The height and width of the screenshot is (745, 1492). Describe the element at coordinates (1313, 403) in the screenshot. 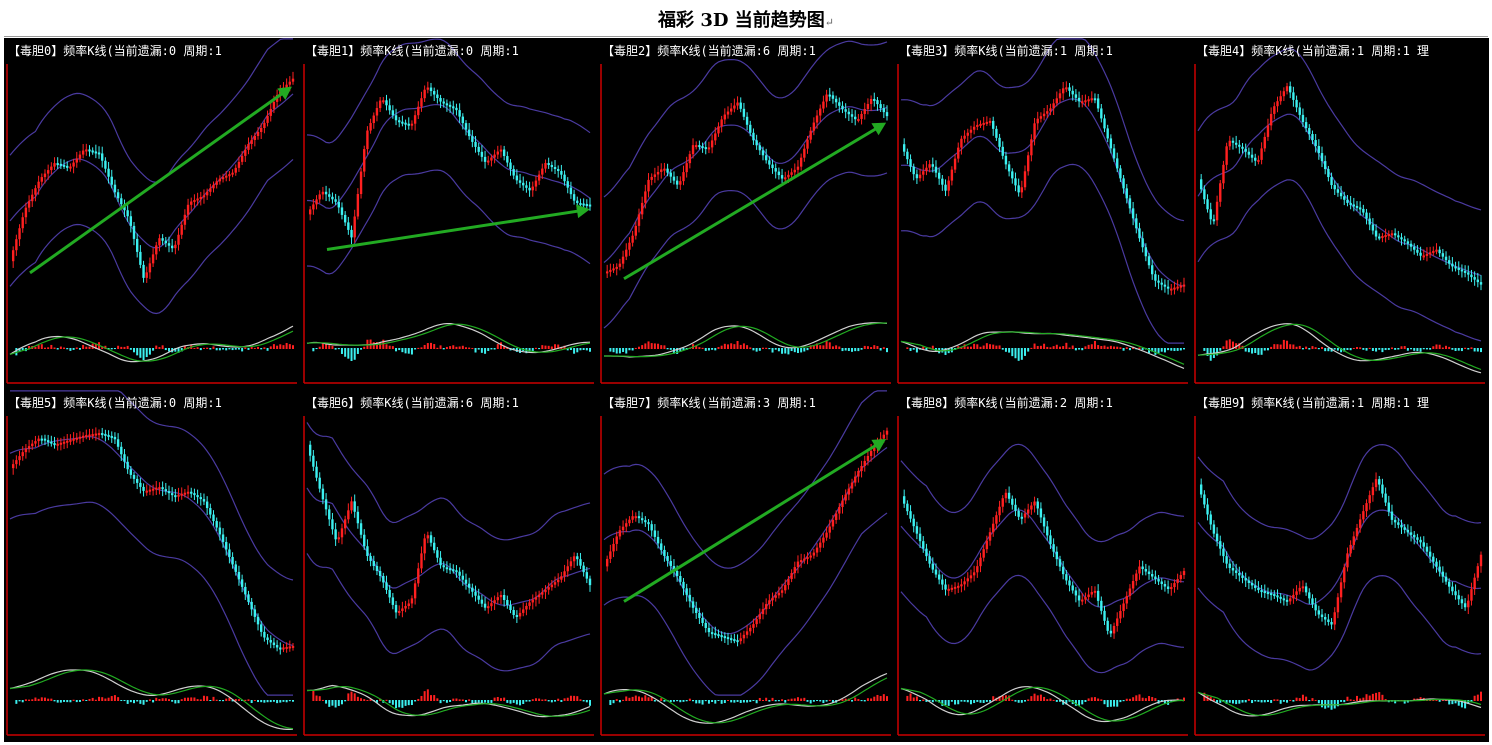

I see `panel-title-9: 【毒胆9】频率K线(当前遗漏:1 周期:1 理` at that location.